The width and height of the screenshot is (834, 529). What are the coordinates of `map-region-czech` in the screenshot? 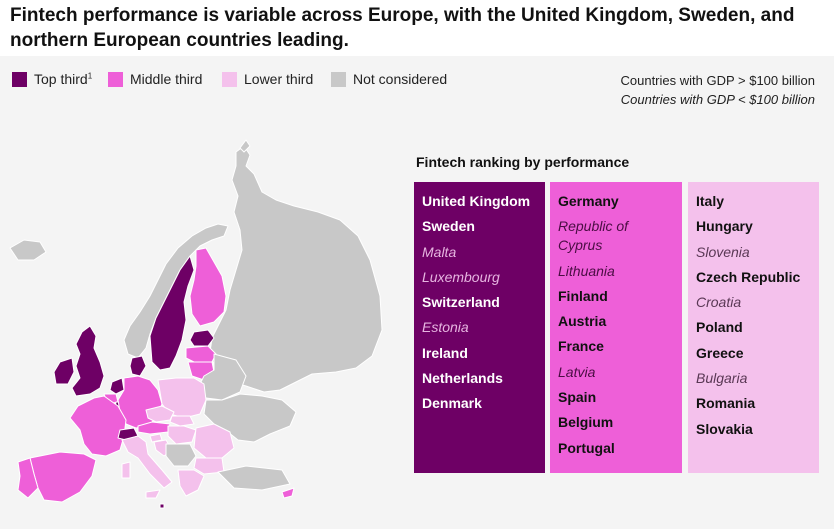 It's located at (160, 414).